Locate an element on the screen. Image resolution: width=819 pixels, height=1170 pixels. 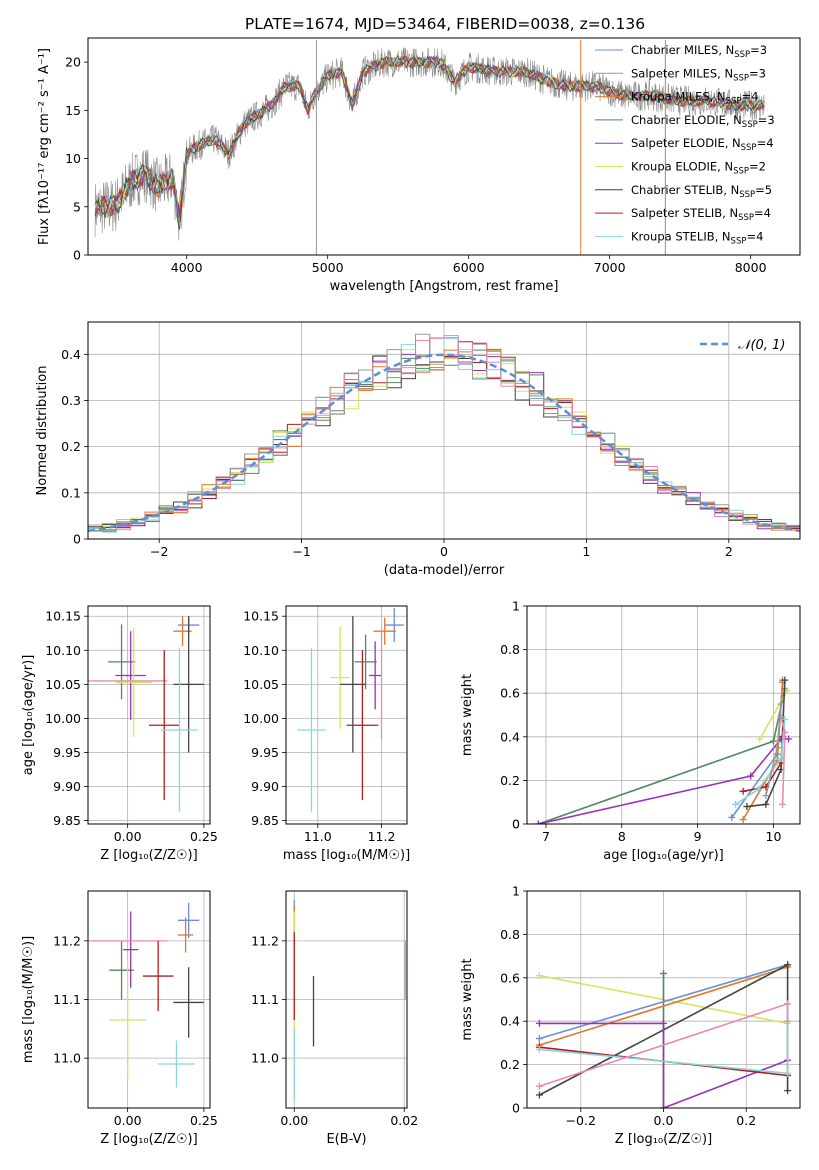
legend-entry: Chabrier STELIB, NSSP=5 is located at coordinates (701, 191).